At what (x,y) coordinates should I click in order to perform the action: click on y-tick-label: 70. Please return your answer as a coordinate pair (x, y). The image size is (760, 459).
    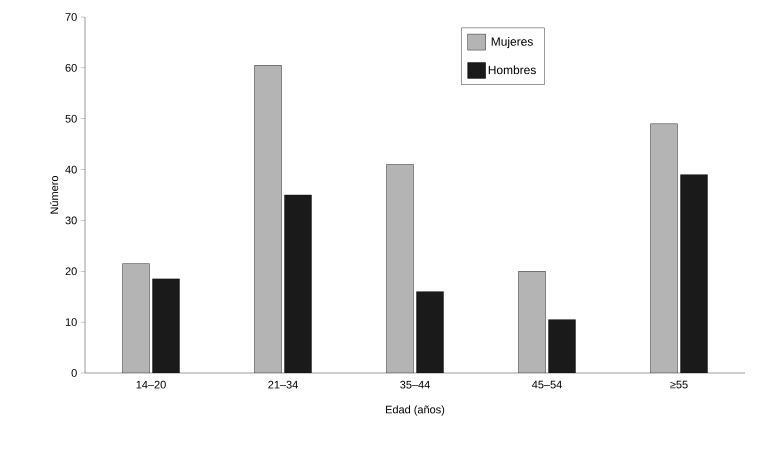
    Looking at the image, I should click on (71, 17).